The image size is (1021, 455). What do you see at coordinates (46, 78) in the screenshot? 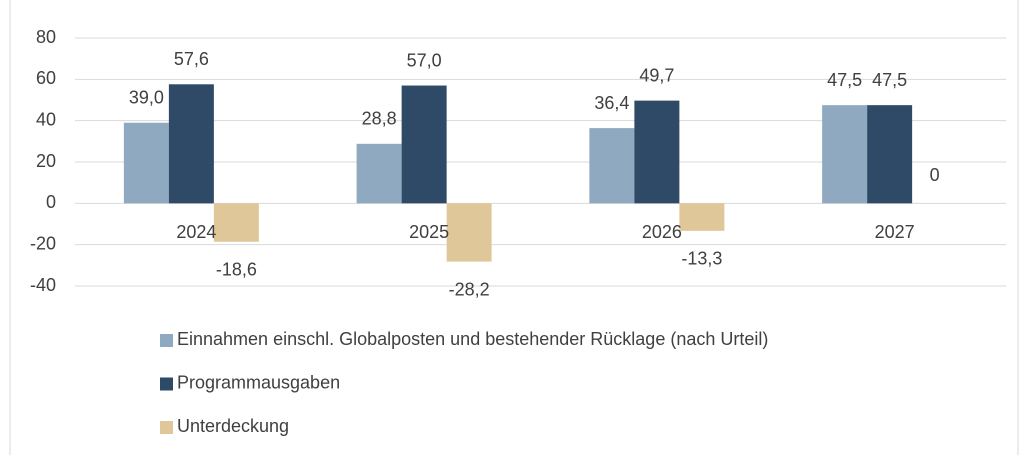
I see `y-tick-label: 60` at bounding box center [46, 78].